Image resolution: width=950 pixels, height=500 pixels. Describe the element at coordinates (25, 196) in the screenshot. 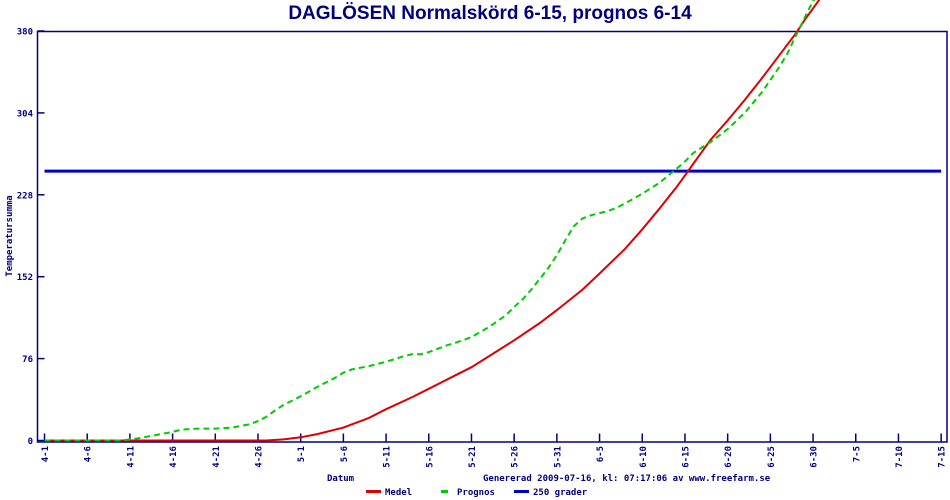

I see `y-tick-label: 228` at that location.